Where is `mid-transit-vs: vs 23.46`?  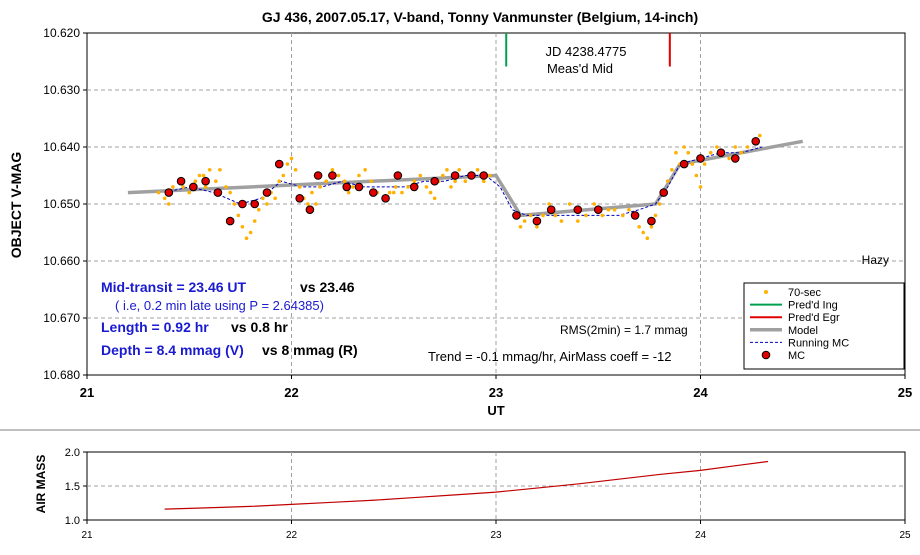 mid-transit-vs: vs 23.46 is located at coordinates (327, 287).